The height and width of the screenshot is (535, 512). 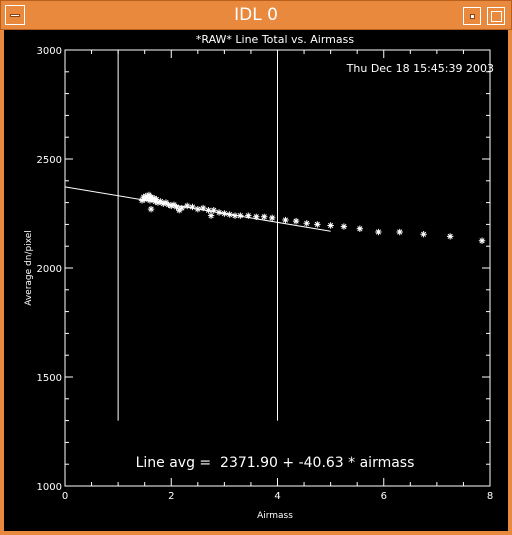 I want to click on maximize-glyph, so click(x=496, y=16).